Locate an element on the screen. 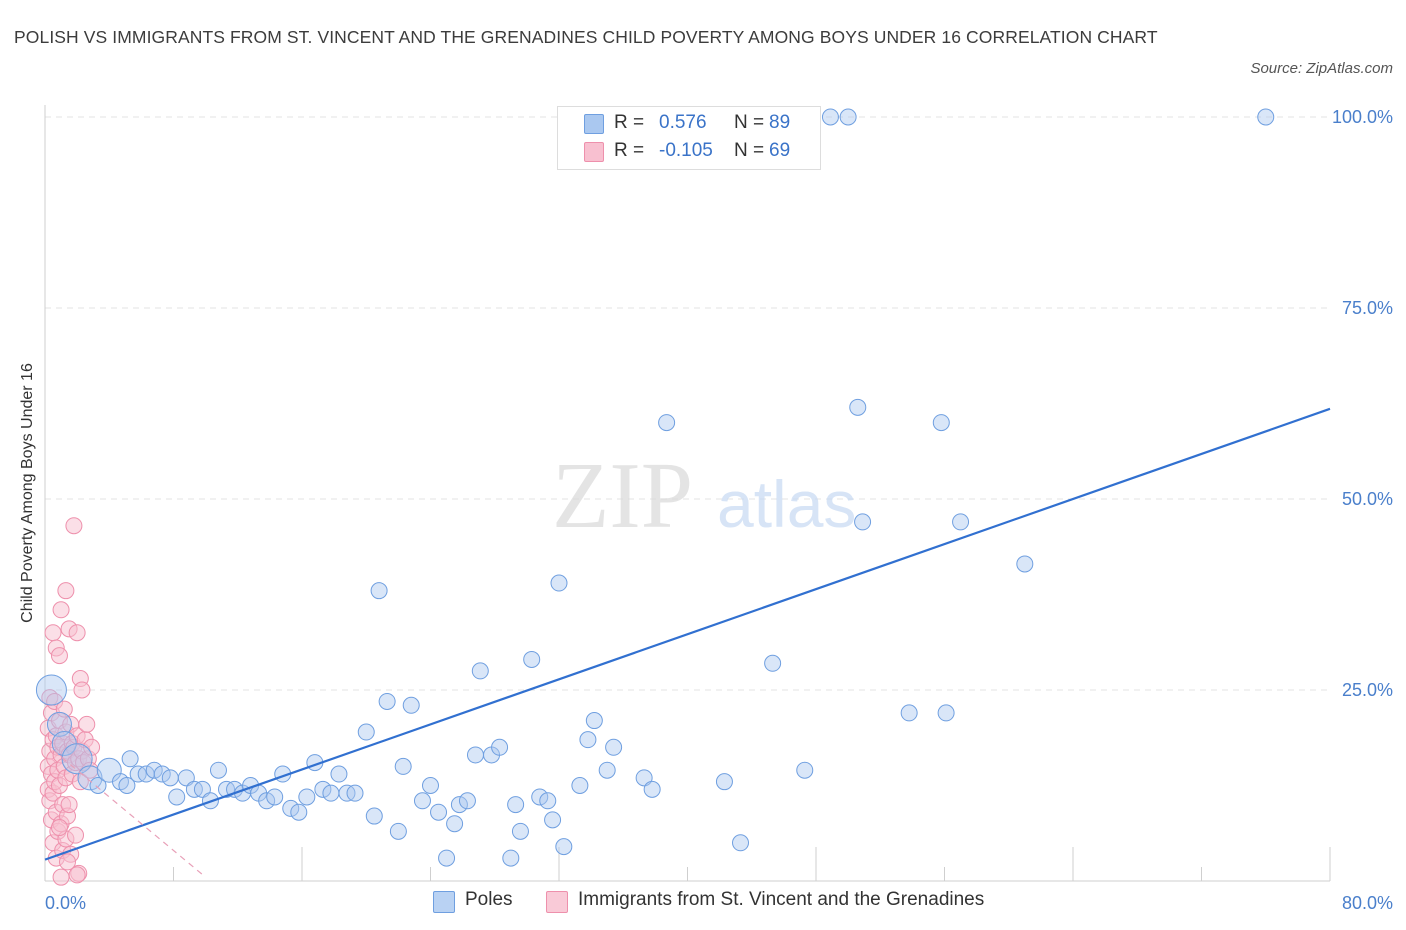 The image size is (1406, 930). legend-n-value: 69 is located at coordinates (780, 150).